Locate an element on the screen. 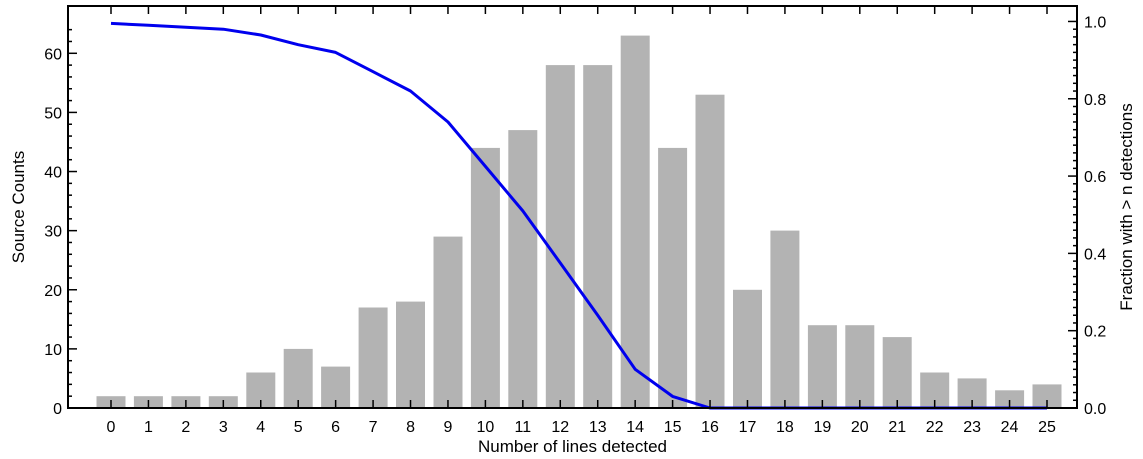  x-tick-label: 6 is located at coordinates (335, 427).